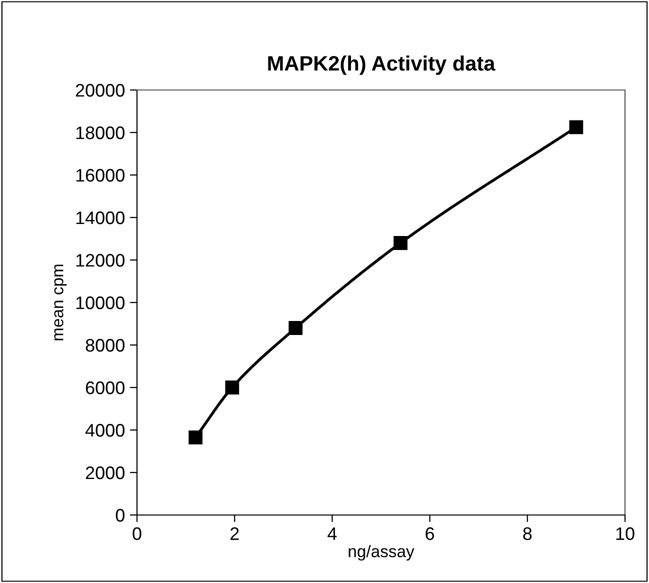 Image resolution: width=649 pixels, height=583 pixels. I want to click on y-tick-label: 2000, so click(105, 473).